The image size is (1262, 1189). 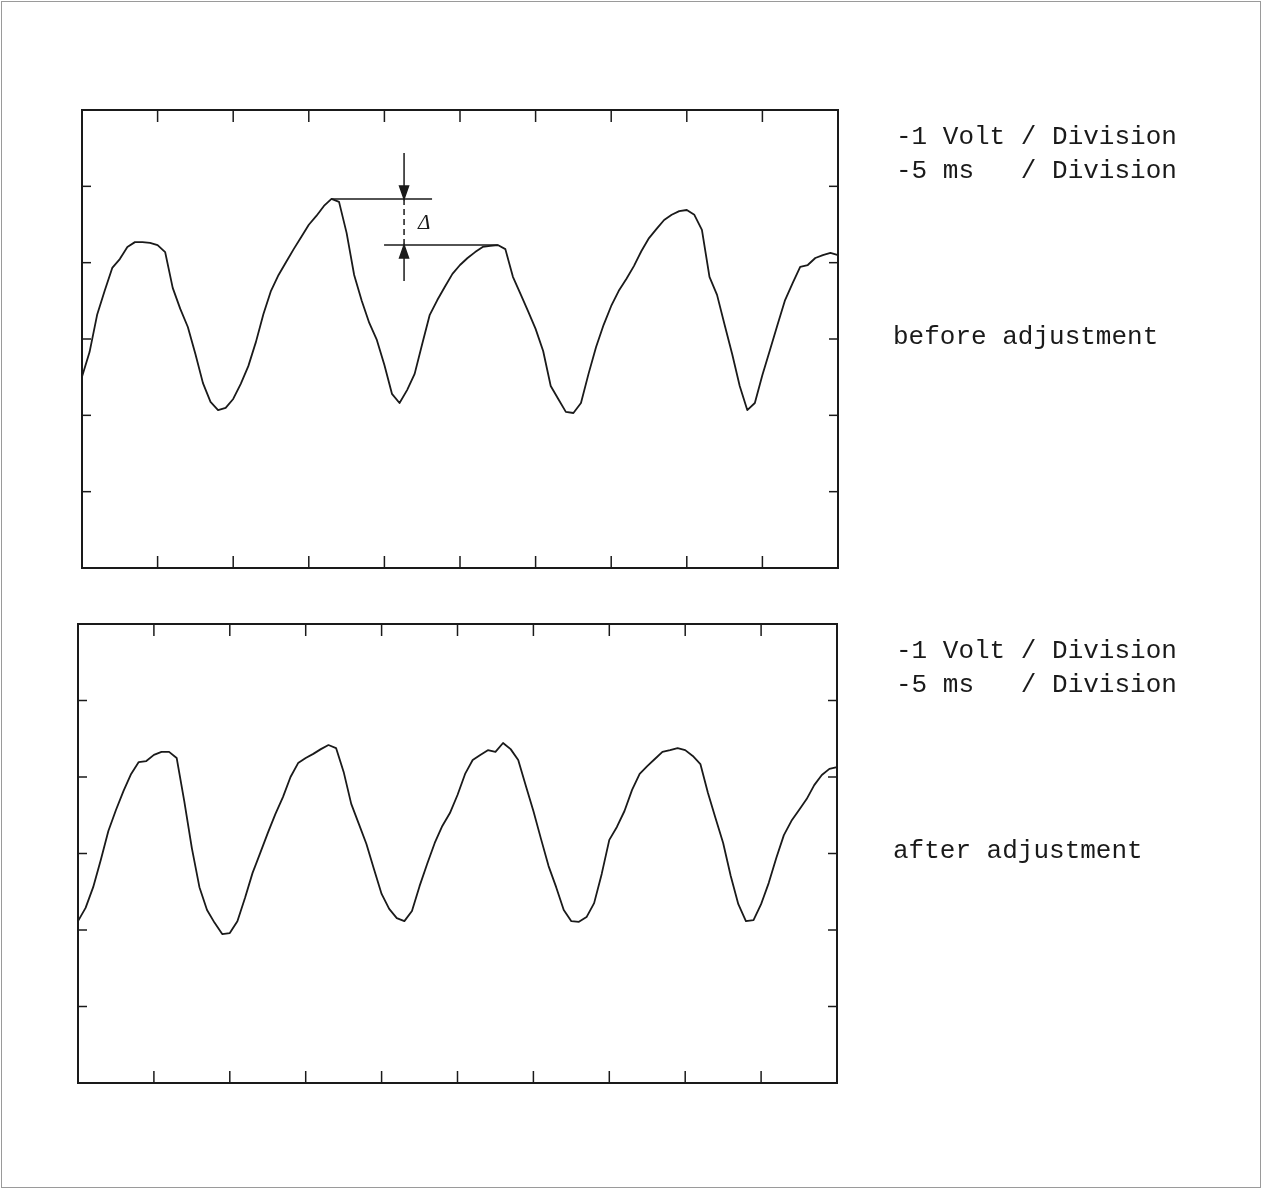 I want to click on annotation: Δ, so click(x=424, y=222).